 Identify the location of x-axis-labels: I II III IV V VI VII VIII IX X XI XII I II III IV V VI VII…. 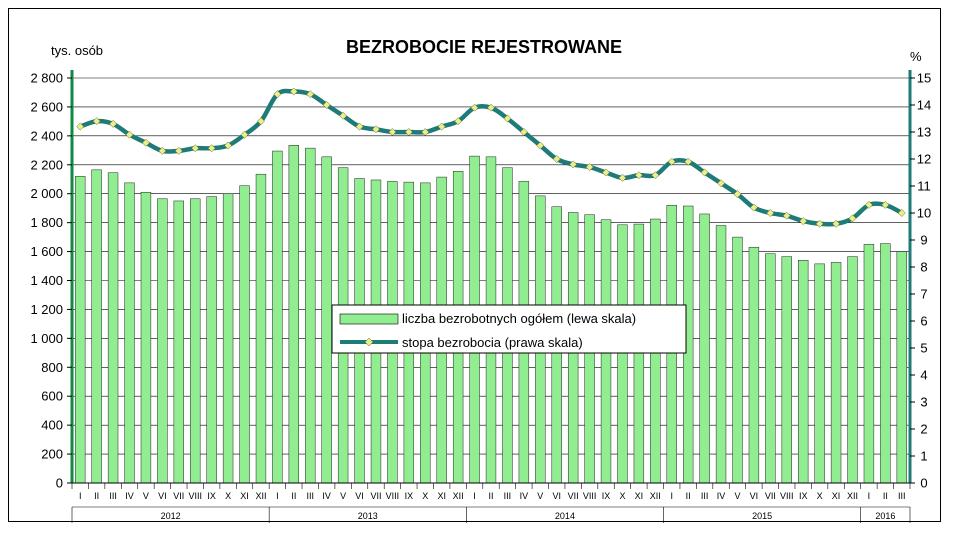
(491, 503).